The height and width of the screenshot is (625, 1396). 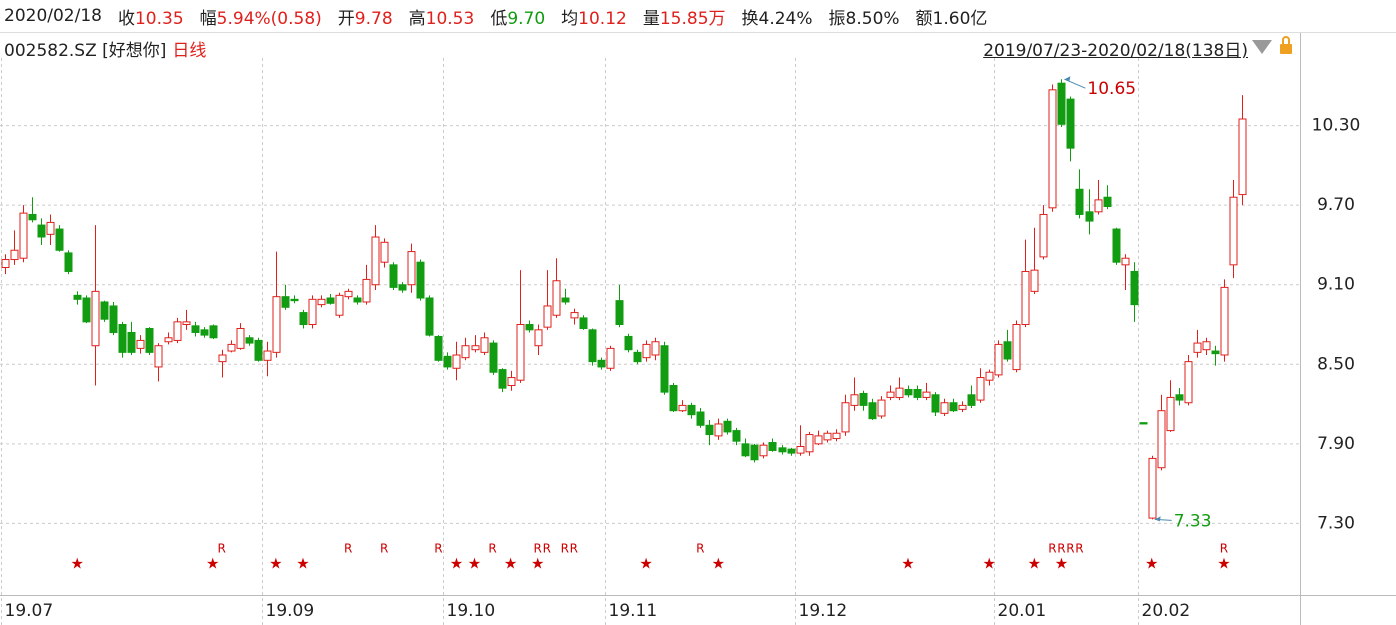 What do you see at coordinates (1067, 79) in the screenshot?
I see `annotation-arrowhead` at bounding box center [1067, 79].